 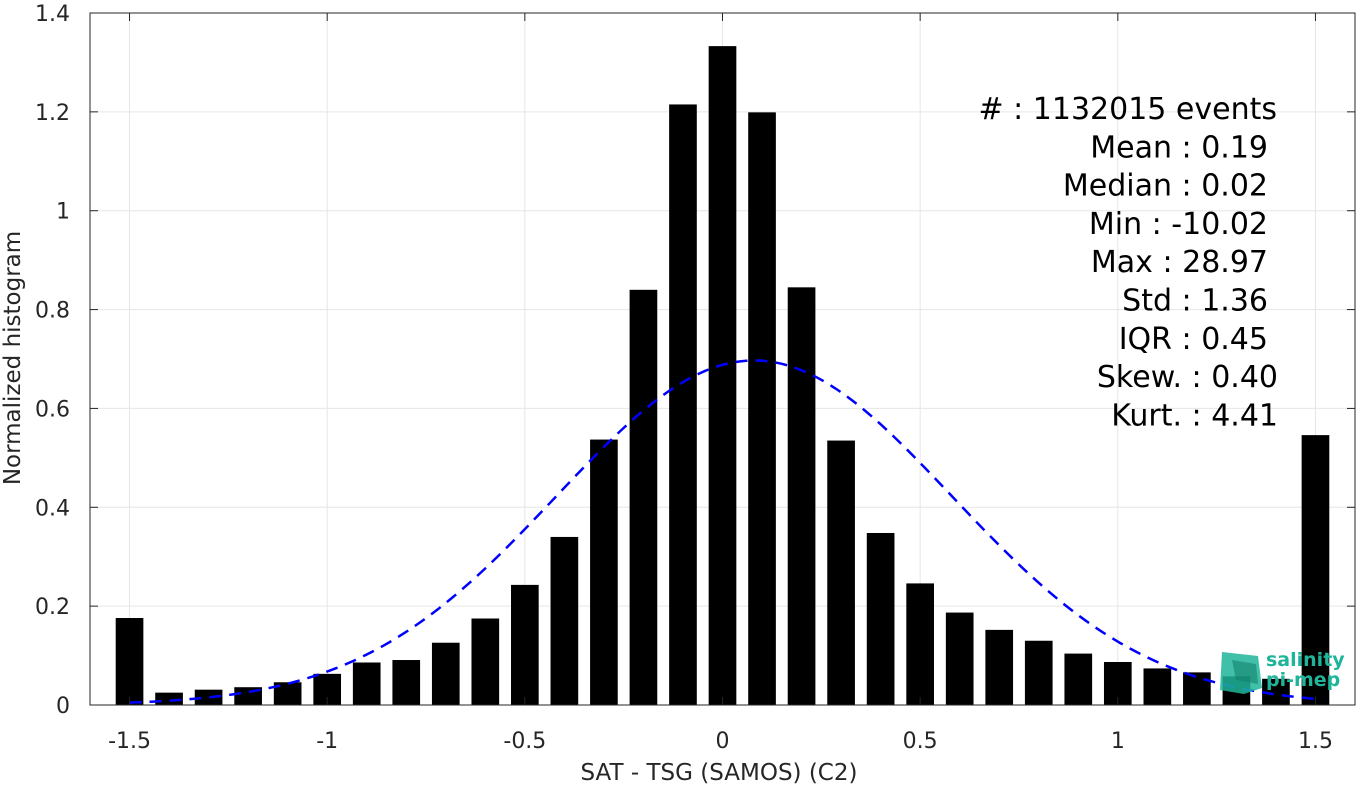 What do you see at coordinates (52, 607) in the screenshot?
I see `y-tick-label: 0.2` at bounding box center [52, 607].